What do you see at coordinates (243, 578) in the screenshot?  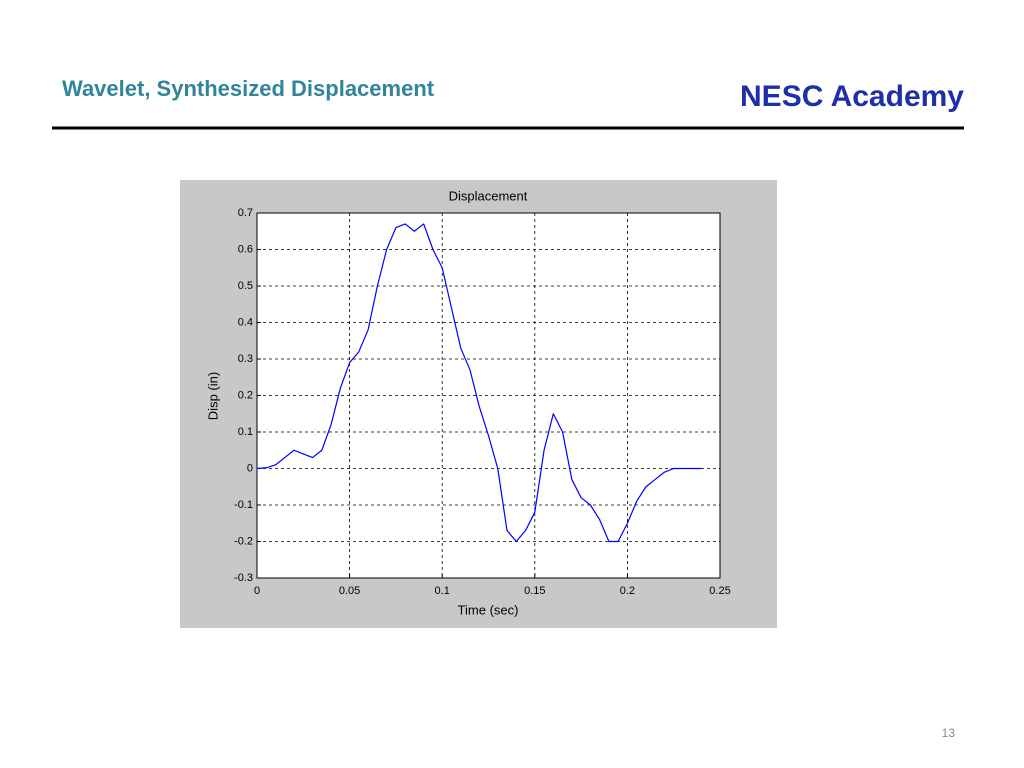 I see `y-tick-label: -0.3` at bounding box center [243, 578].